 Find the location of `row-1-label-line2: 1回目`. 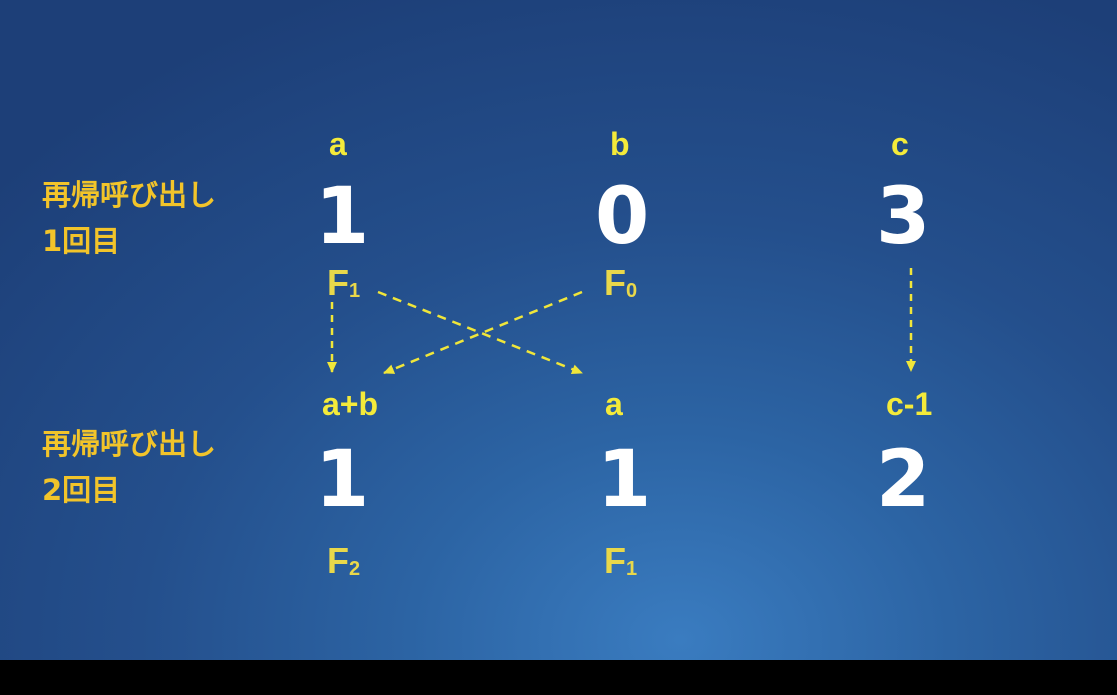

row-1-label-line2: 1回目 is located at coordinates (81, 241).